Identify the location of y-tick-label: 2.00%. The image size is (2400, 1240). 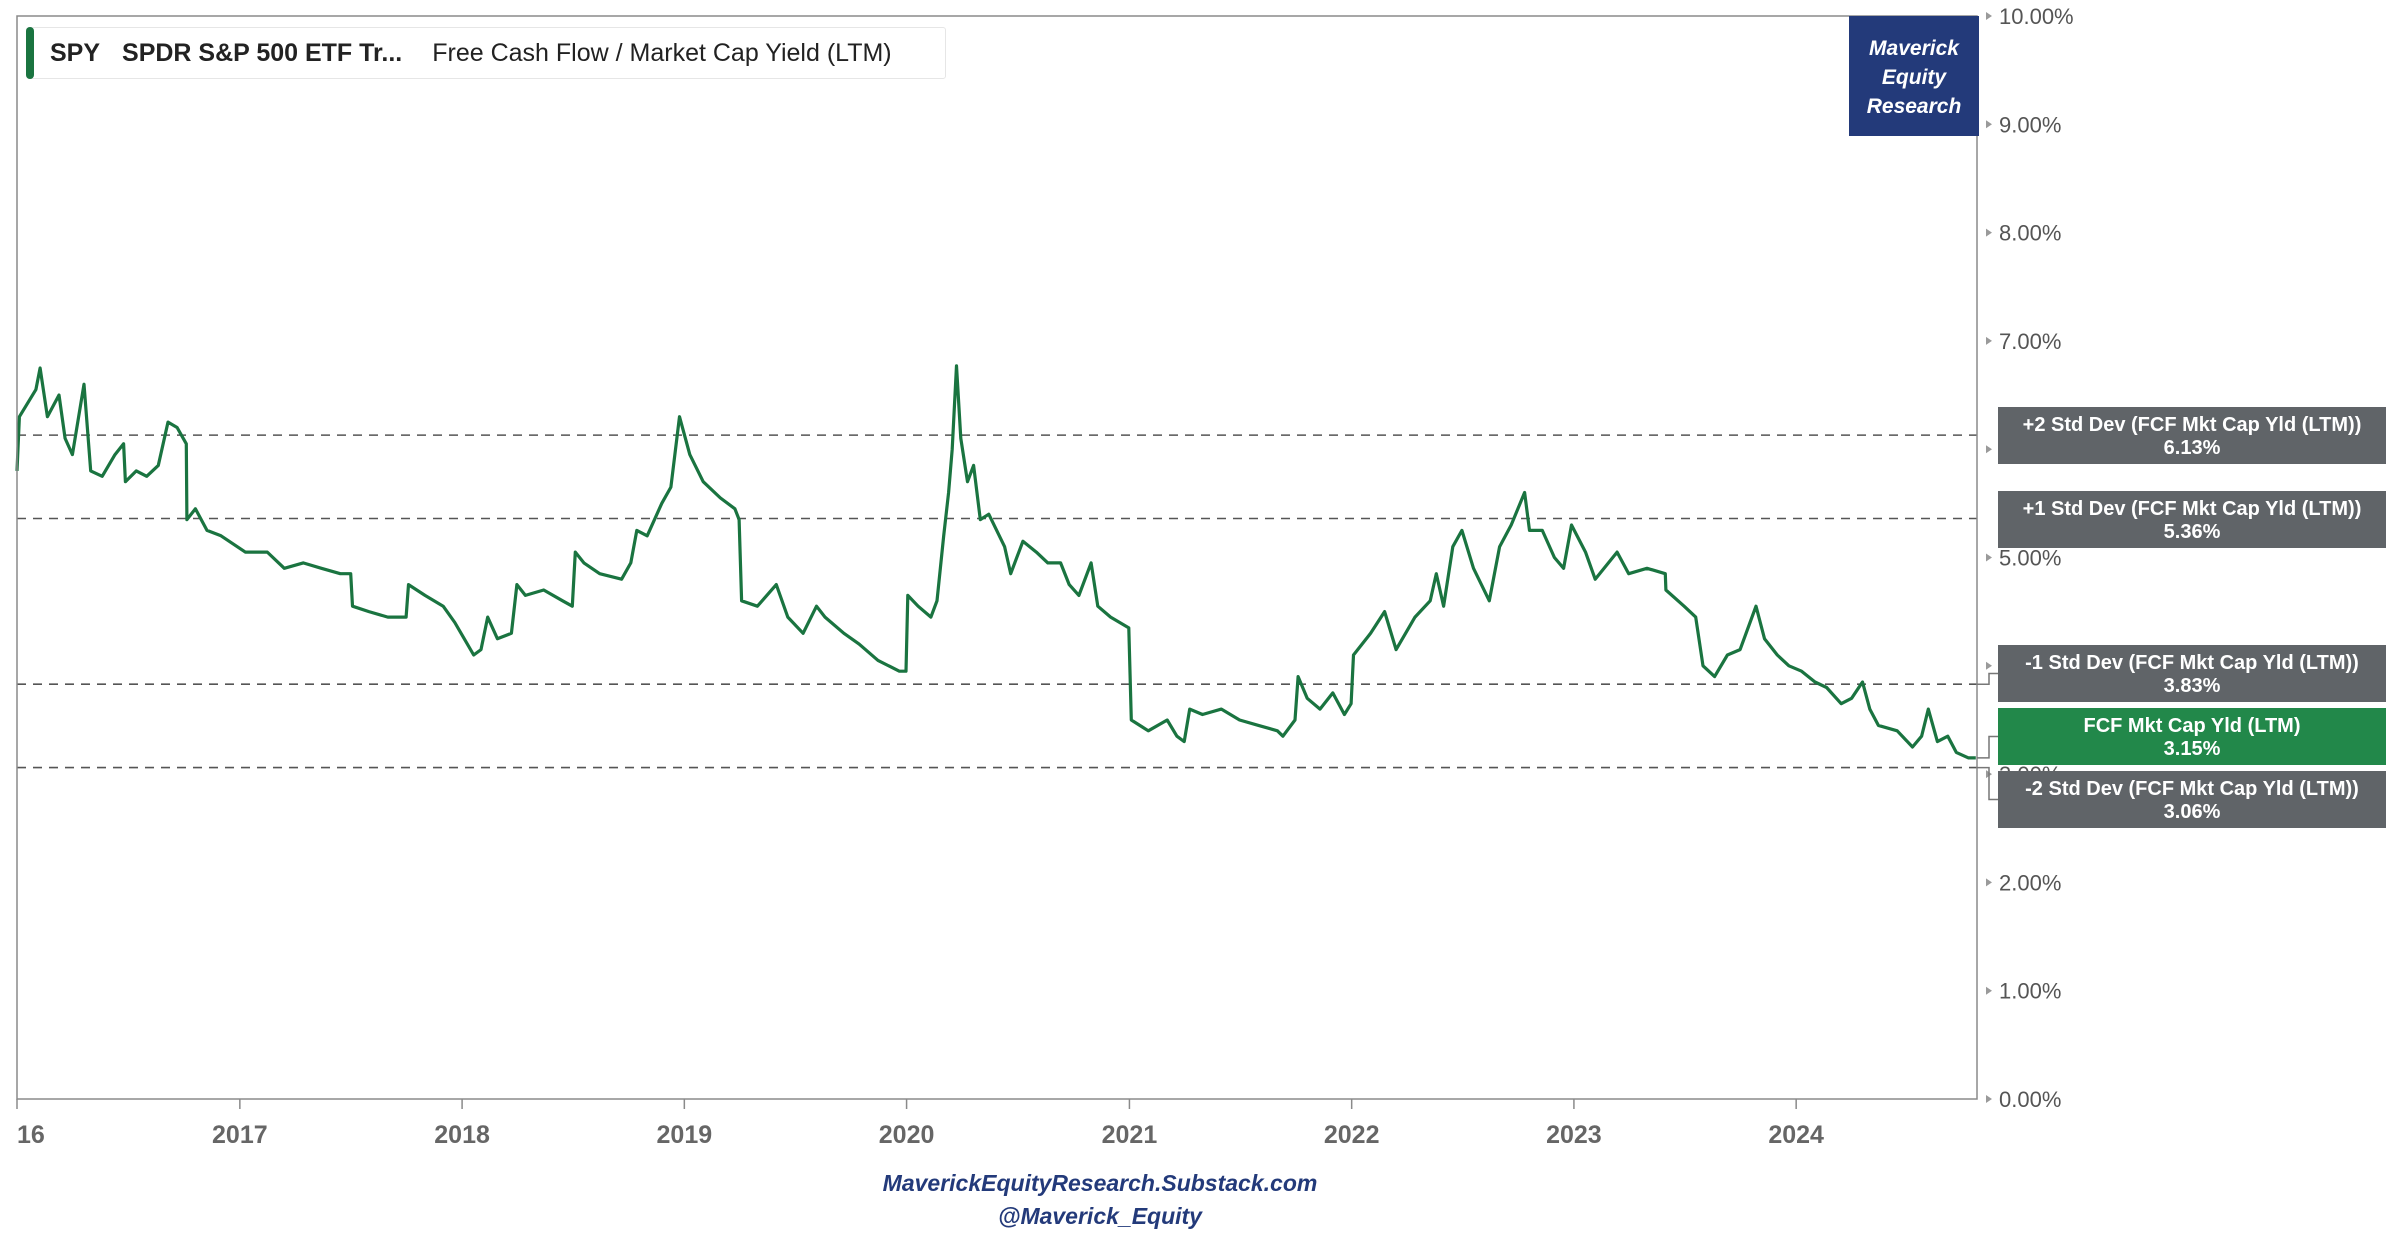
(2030, 882).